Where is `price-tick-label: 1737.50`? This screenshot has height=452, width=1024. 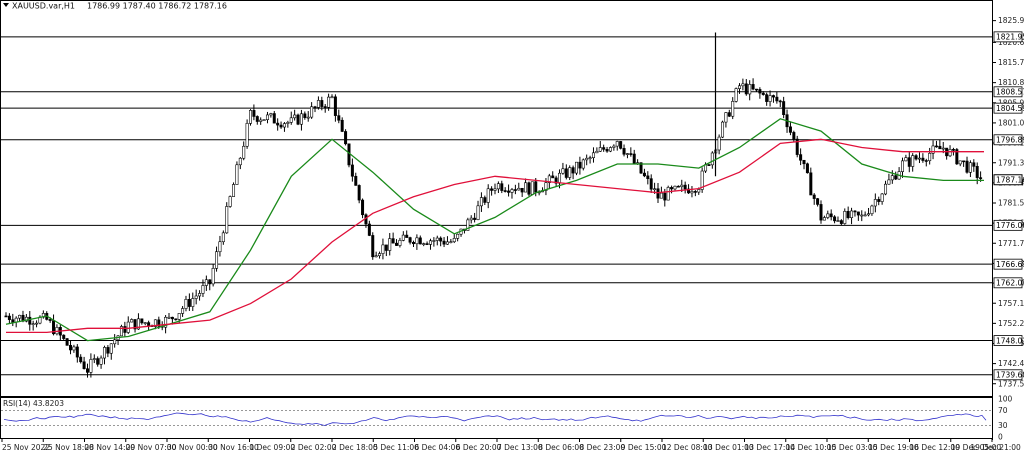 price-tick-label: 1737.50 is located at coordinates (1011, 383).